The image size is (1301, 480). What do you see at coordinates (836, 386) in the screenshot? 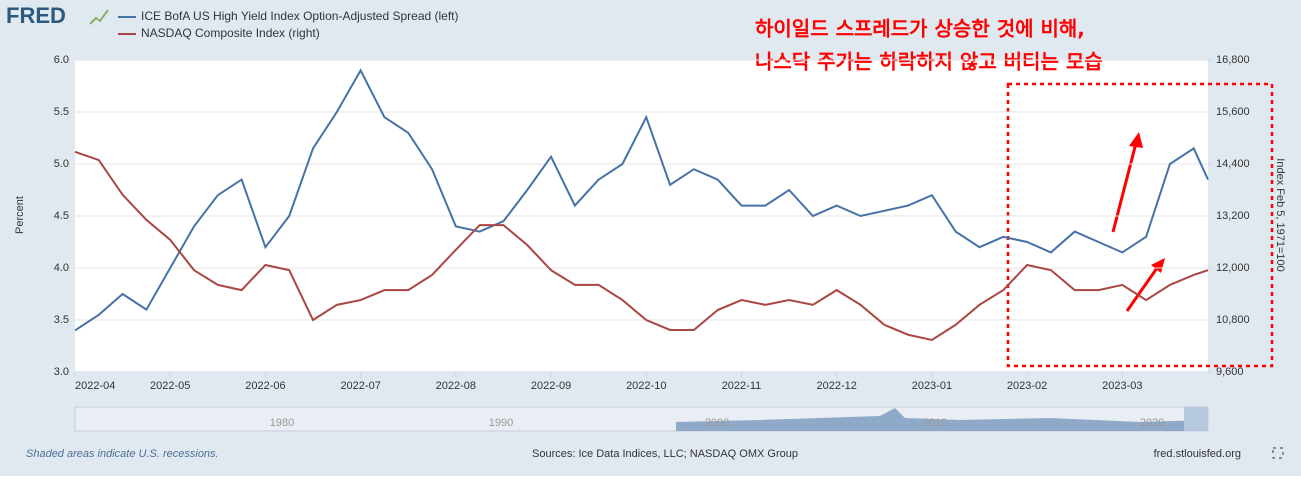
I see `x-tick-label: 2022-12` at bounding box center [836, 386].